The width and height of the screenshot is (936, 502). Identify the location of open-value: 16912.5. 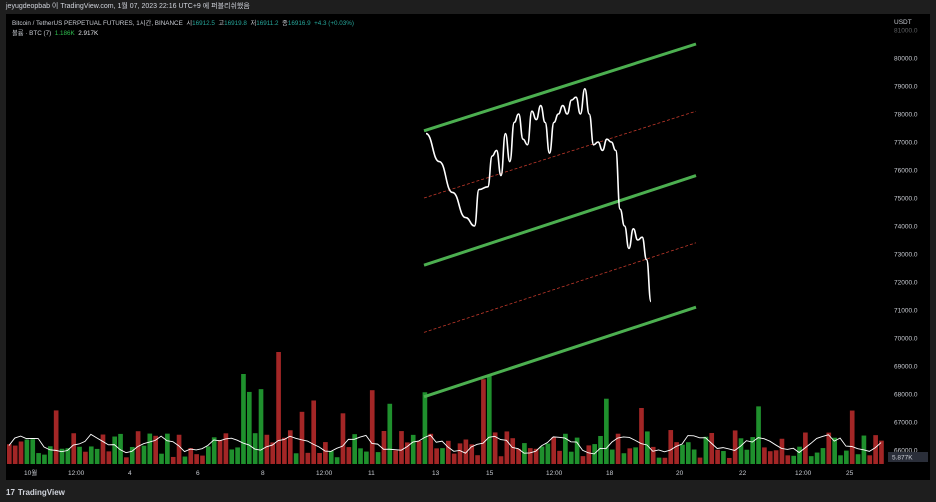
(203, 23).